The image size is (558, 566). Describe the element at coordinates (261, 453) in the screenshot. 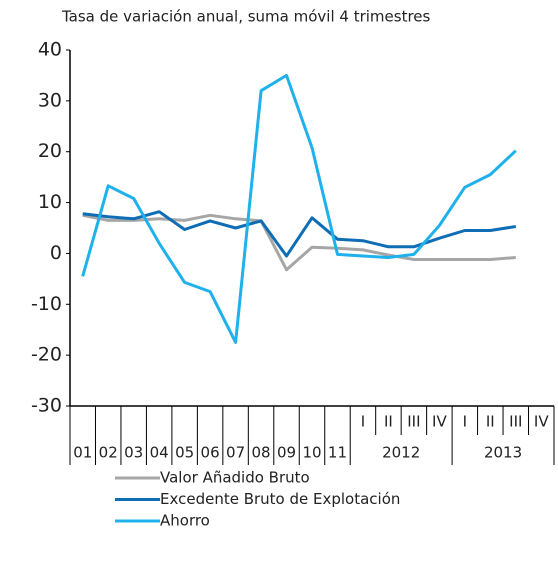

I see `x-tick-label: 08` at that location.